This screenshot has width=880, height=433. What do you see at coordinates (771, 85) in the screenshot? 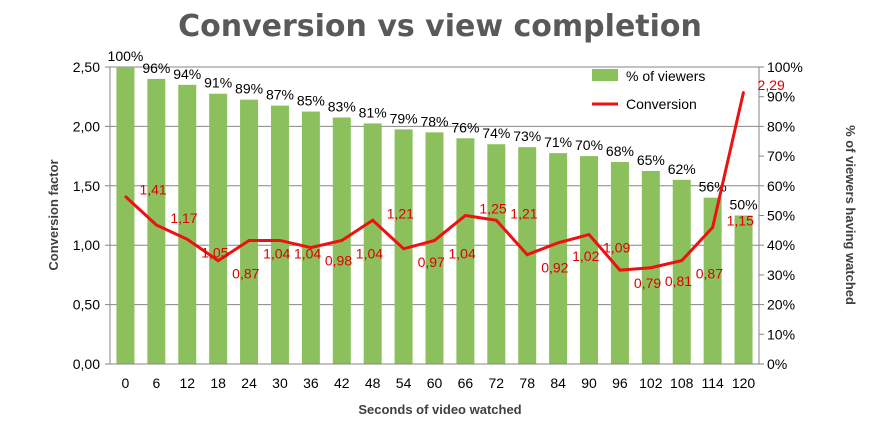
I see `line-label: 2,29` at bounding box center [771, 85].